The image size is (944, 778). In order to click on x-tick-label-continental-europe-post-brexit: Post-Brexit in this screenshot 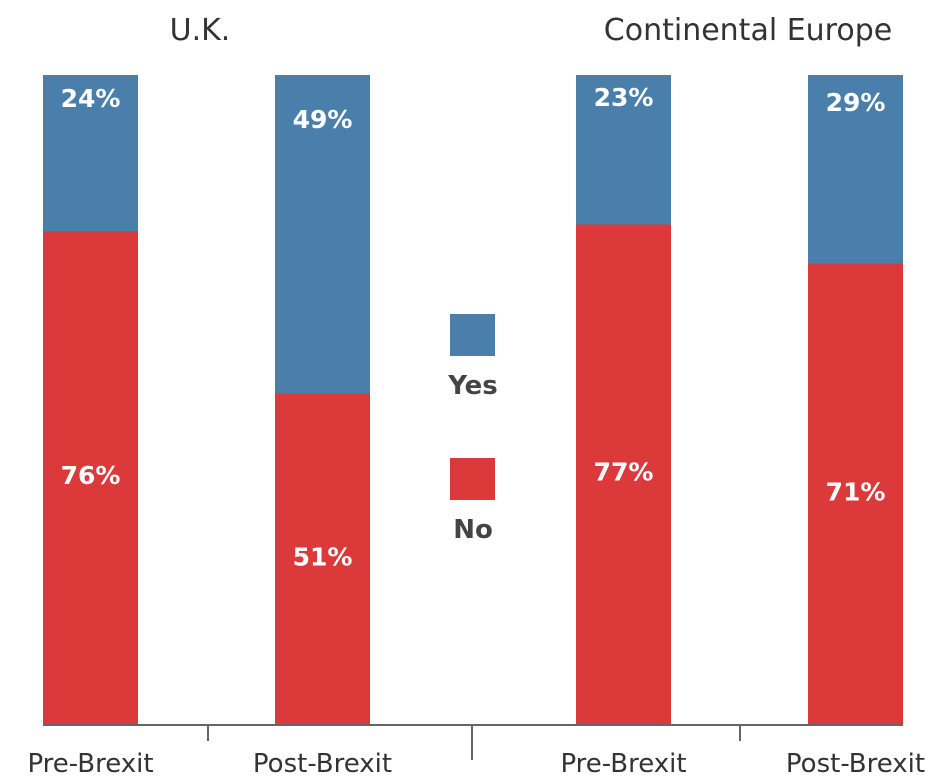, I will do `click(855, 763)`.